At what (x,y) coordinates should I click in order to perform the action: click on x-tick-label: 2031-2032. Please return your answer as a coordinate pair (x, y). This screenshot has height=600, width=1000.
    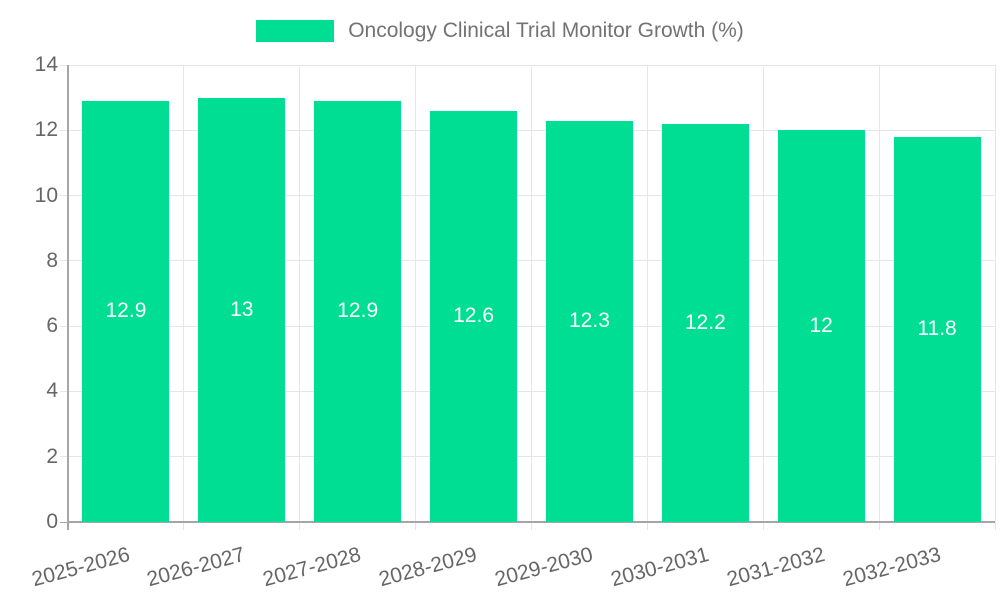
    Looking at the image, I should click on (776, 567).